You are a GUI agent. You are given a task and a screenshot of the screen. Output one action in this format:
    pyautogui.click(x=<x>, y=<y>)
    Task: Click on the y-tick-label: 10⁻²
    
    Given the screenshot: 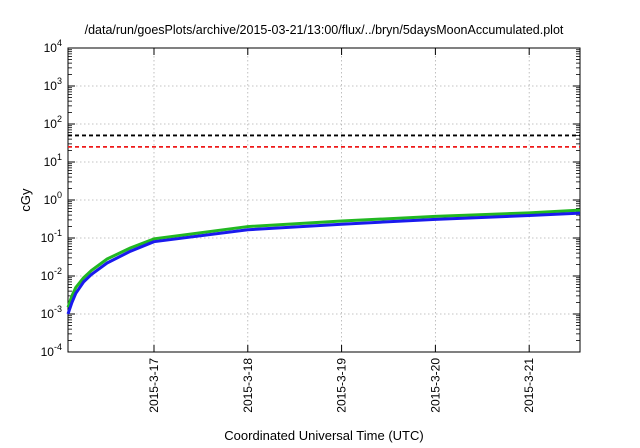 What is the action you would take?
    pyautogui.click(x=51, y=274)
    